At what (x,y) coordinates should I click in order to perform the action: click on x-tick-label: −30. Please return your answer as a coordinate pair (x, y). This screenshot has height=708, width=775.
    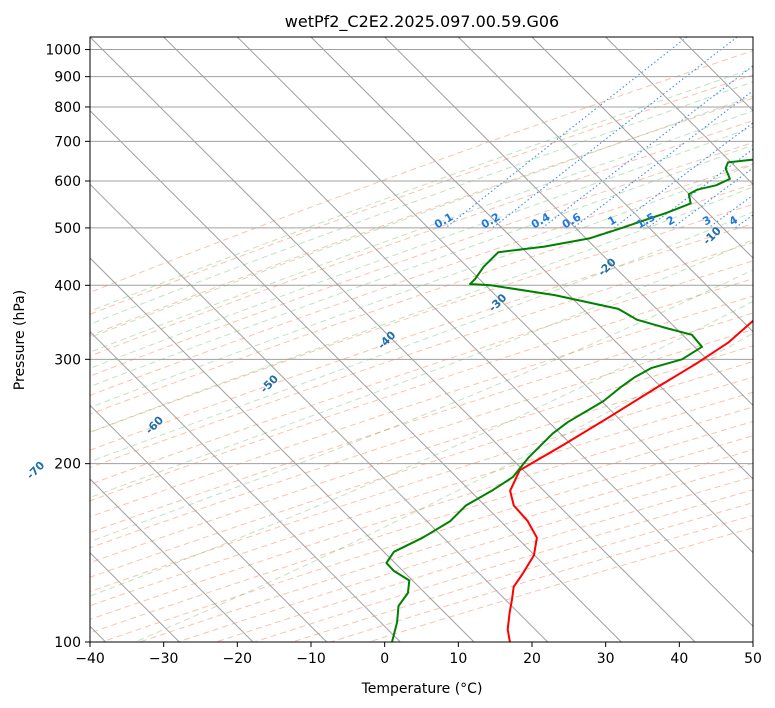
    Looking at the image, I should click on (164, 659).